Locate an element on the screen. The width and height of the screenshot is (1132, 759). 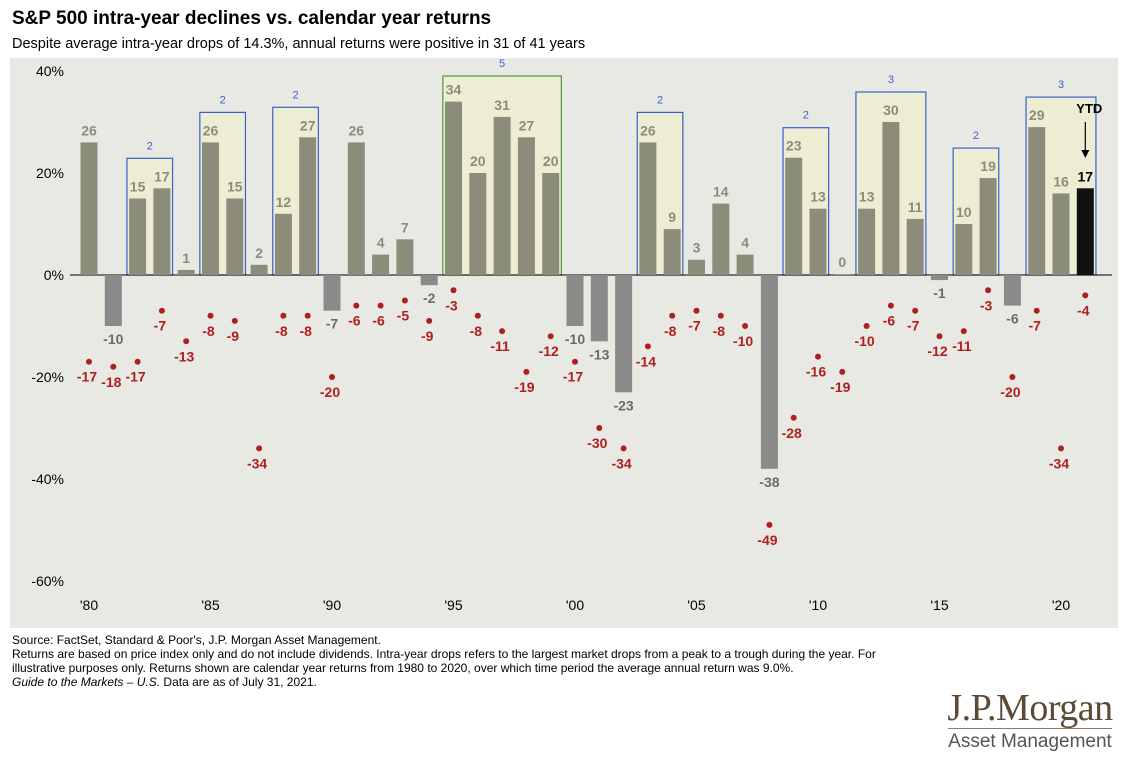
return-data-label: 12 is located at coordinates (284, 202).